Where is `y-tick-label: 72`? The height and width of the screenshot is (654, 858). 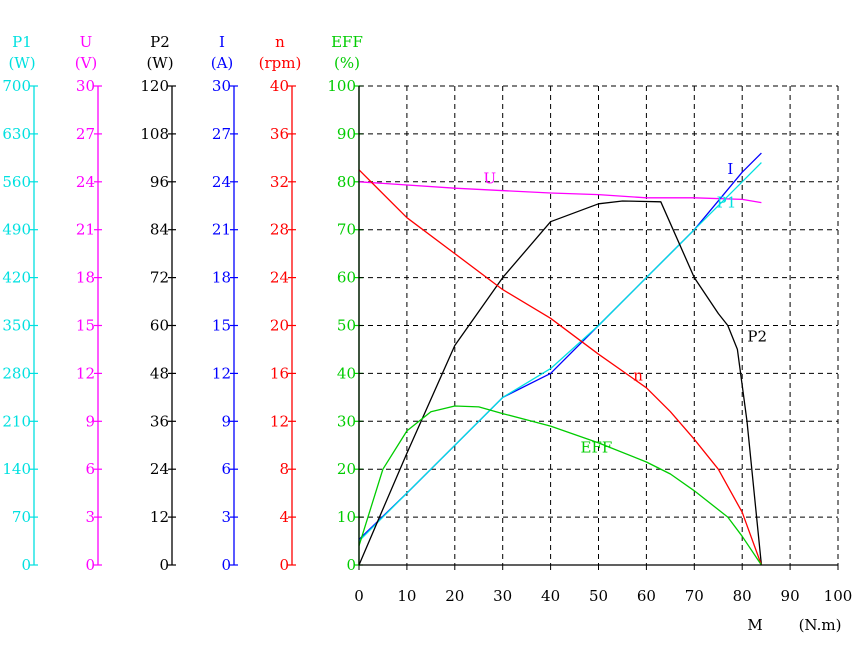 y-tick-label: 72 is located at coordinates (159, 278).